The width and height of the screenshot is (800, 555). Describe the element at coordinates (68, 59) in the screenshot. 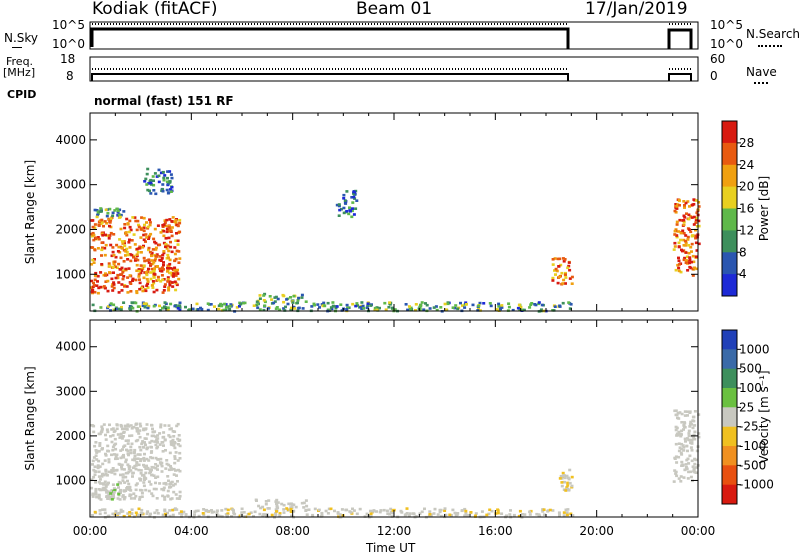

I see `freq-max-label: 18` at that location.